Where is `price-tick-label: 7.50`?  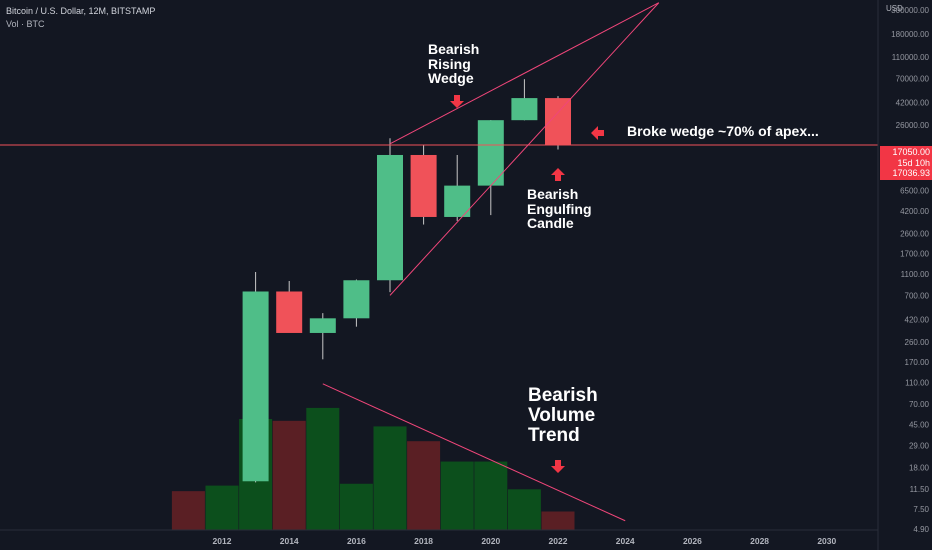
price-tick-label: 7.50 is located at coordinates (921, 509).